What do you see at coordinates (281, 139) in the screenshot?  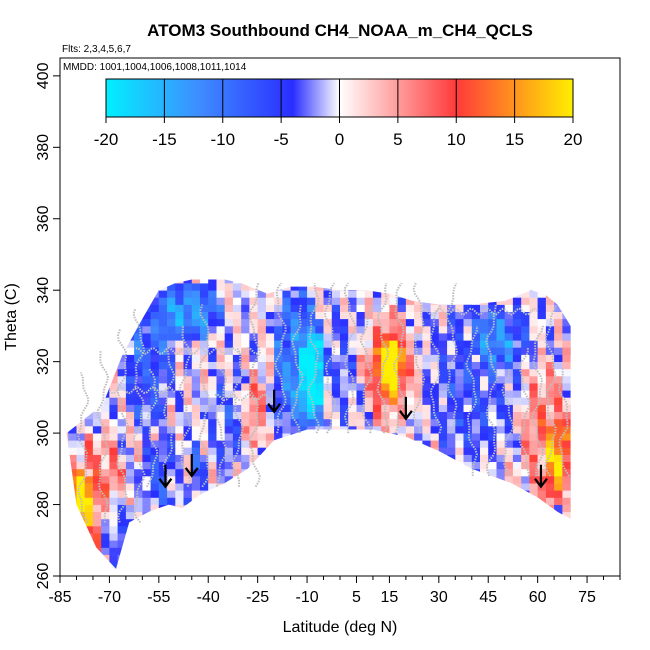 I see `colorbar-tick-label: -5` at bounding box center [281, 139].